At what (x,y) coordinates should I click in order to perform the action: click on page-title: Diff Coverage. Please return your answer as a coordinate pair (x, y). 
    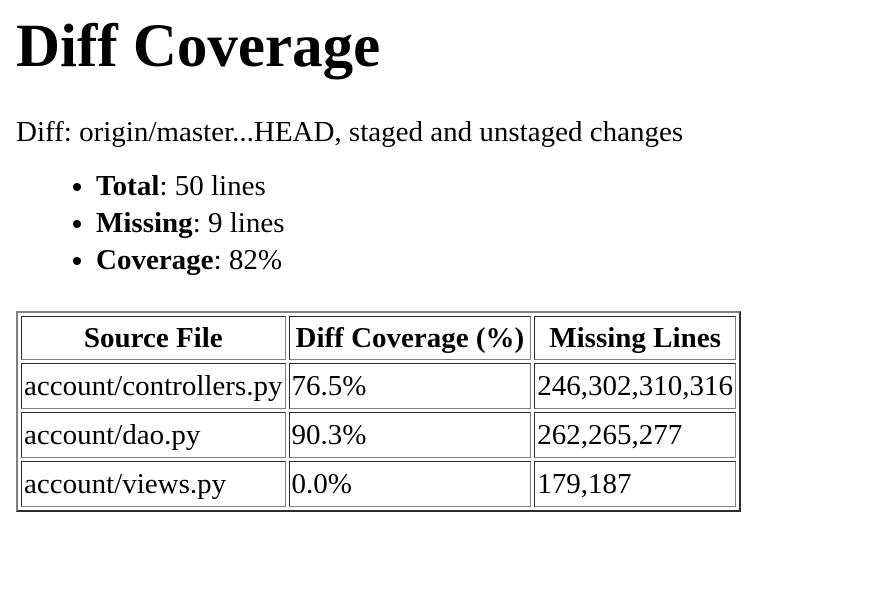
    Looking at the image, I should click on (198, 46).